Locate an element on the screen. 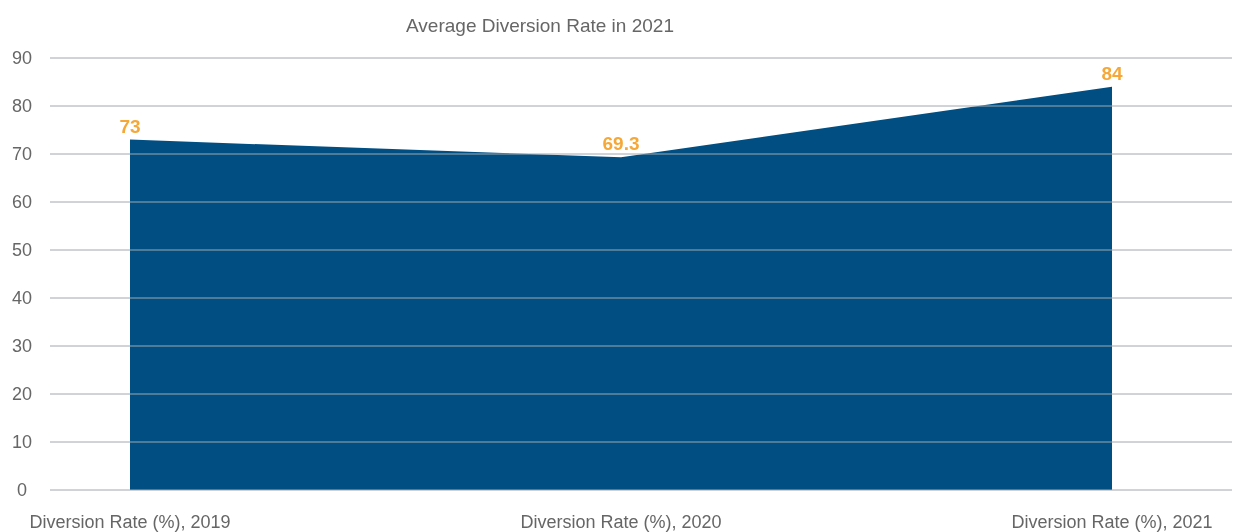  data-label: 69.3 is located at coordinates (621, 144).